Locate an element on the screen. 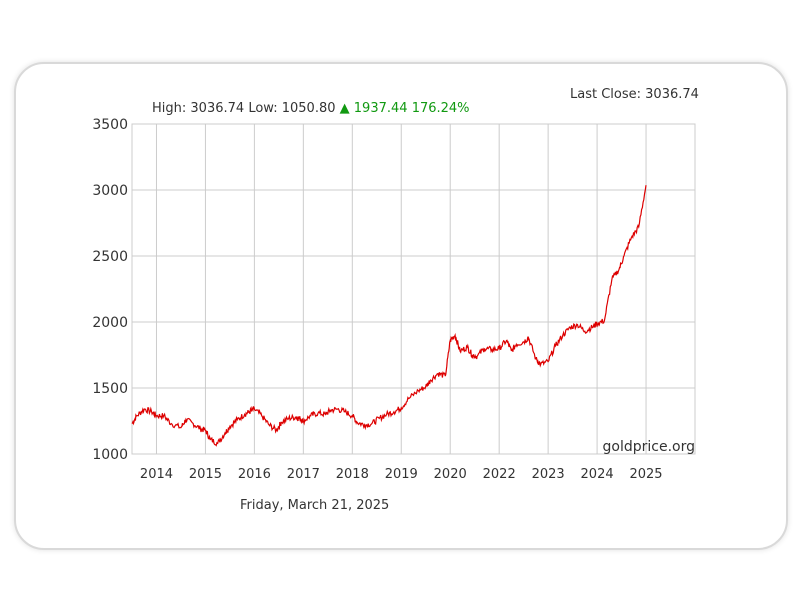 Image resolution: width=800 pixels, height=600 pixels. watermark: goldprice.org is located at coordinates (649, 447).